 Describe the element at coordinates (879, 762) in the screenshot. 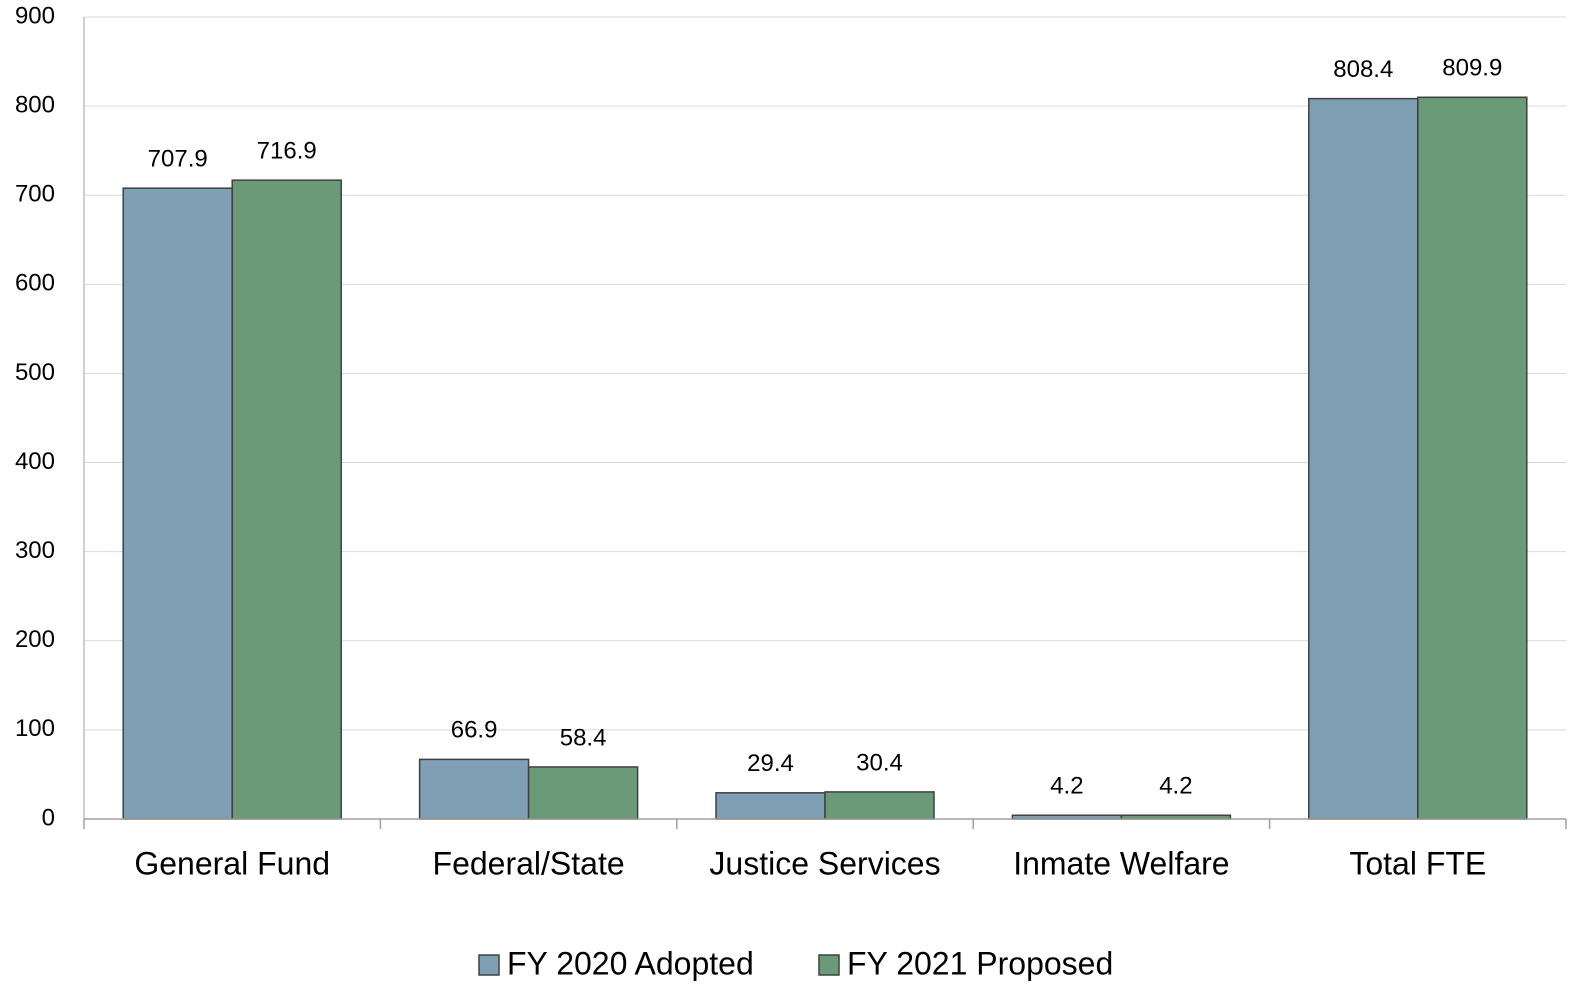

I see `data-label: 30.4` at that location.